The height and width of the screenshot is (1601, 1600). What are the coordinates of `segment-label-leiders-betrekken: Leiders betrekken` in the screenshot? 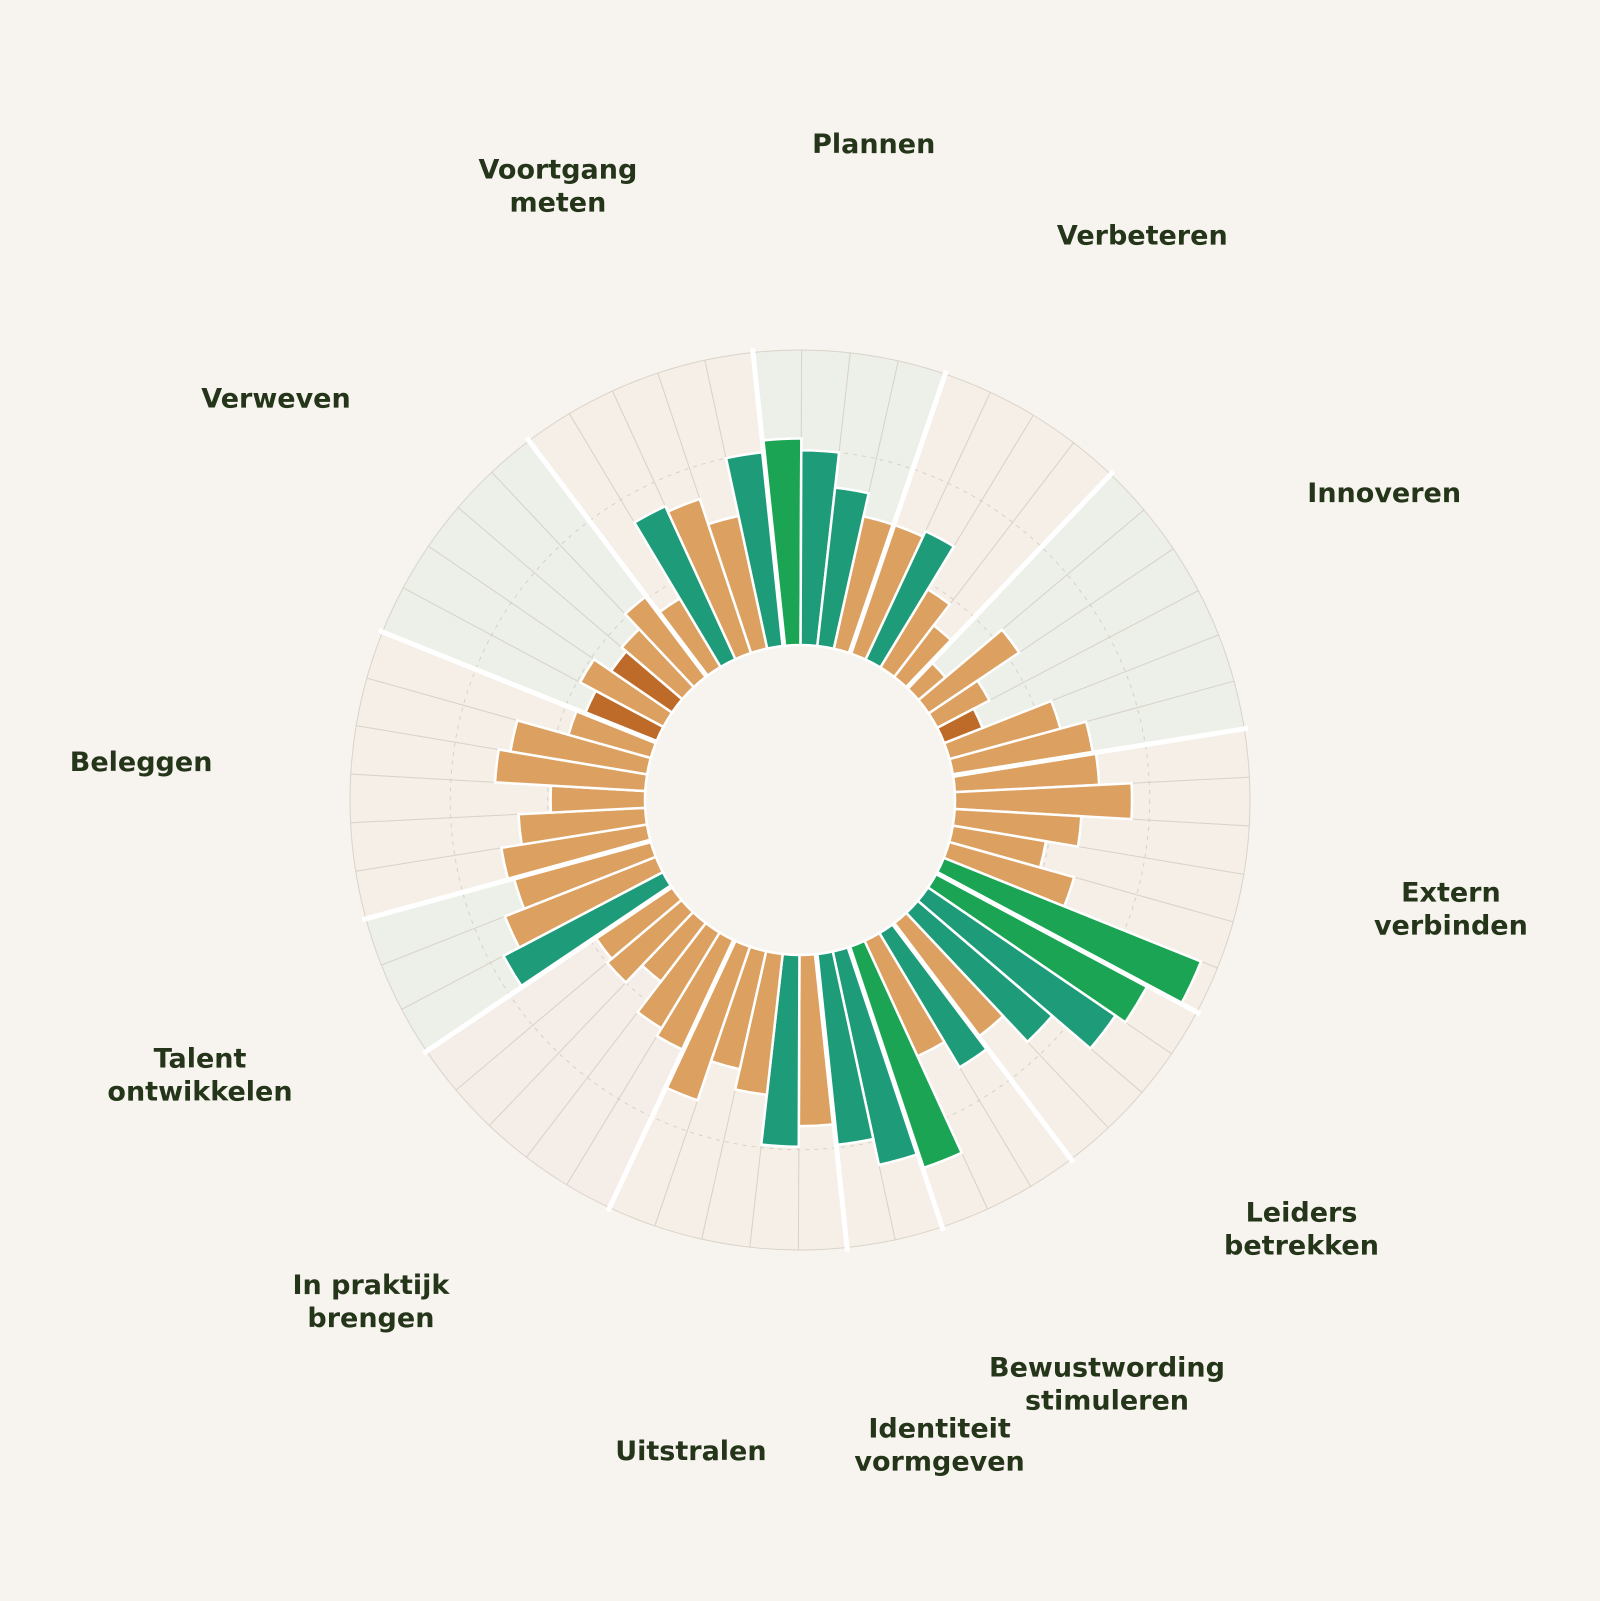 It's located at (1301, 1230).